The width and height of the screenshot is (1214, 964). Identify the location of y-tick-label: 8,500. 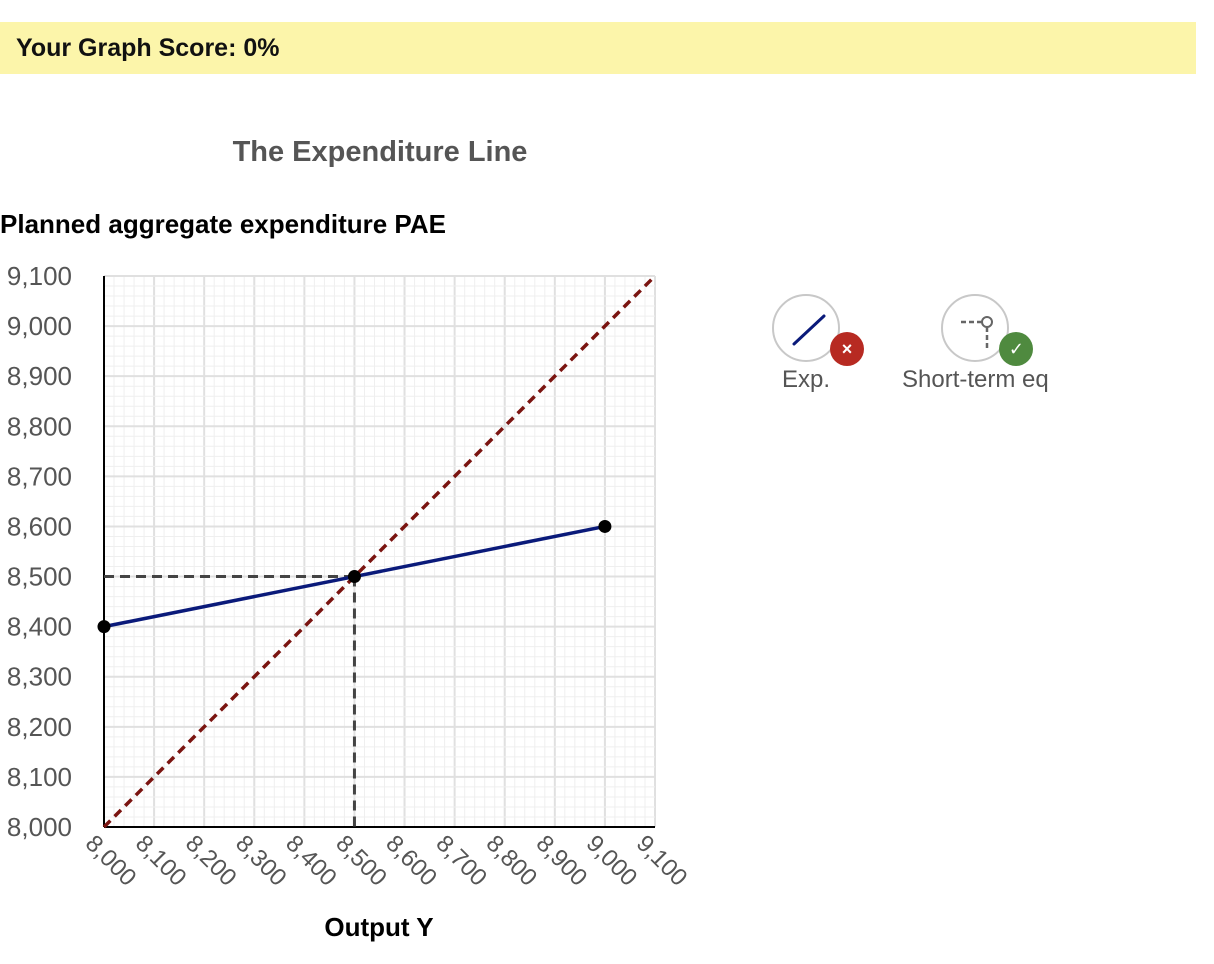
(39, 577).